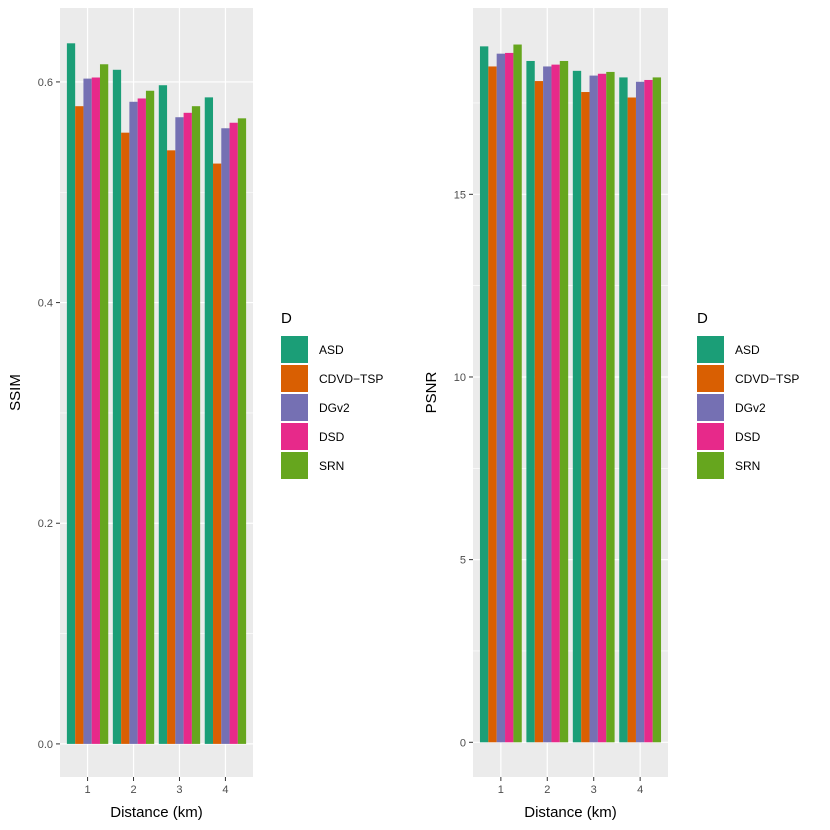  I want to click on y-tick-label: 0.6, so click(45, 83).